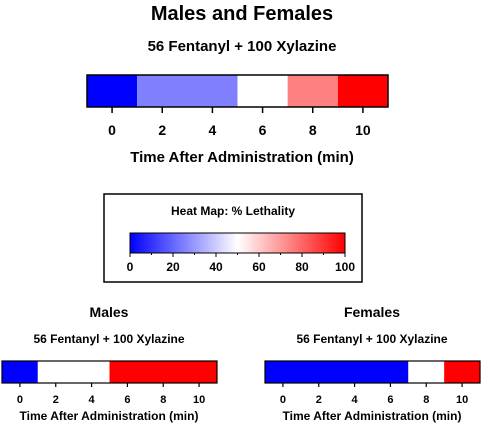  What do you see at coordinates (162, 130) in the screenshot?
I see `main-tick-label-2: 2` at bounding box center [162, 130].